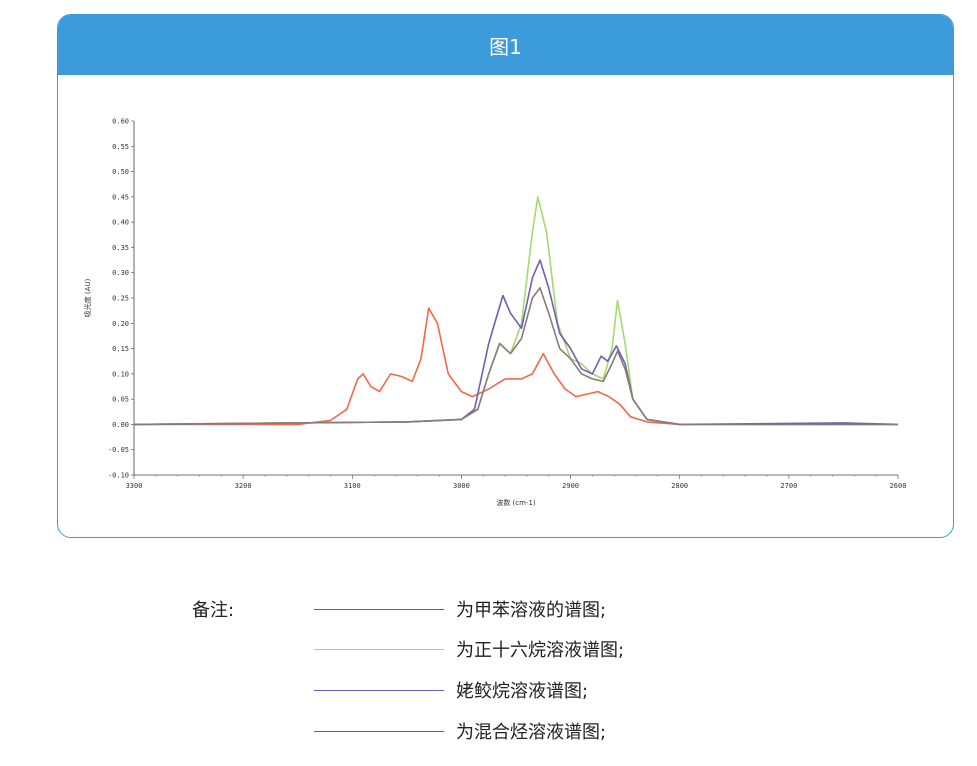 The image size is (977, 766). Describe the element at coordinates (120, 425) in the screenshot. I see `y-tick-label: 0.00` at that location.